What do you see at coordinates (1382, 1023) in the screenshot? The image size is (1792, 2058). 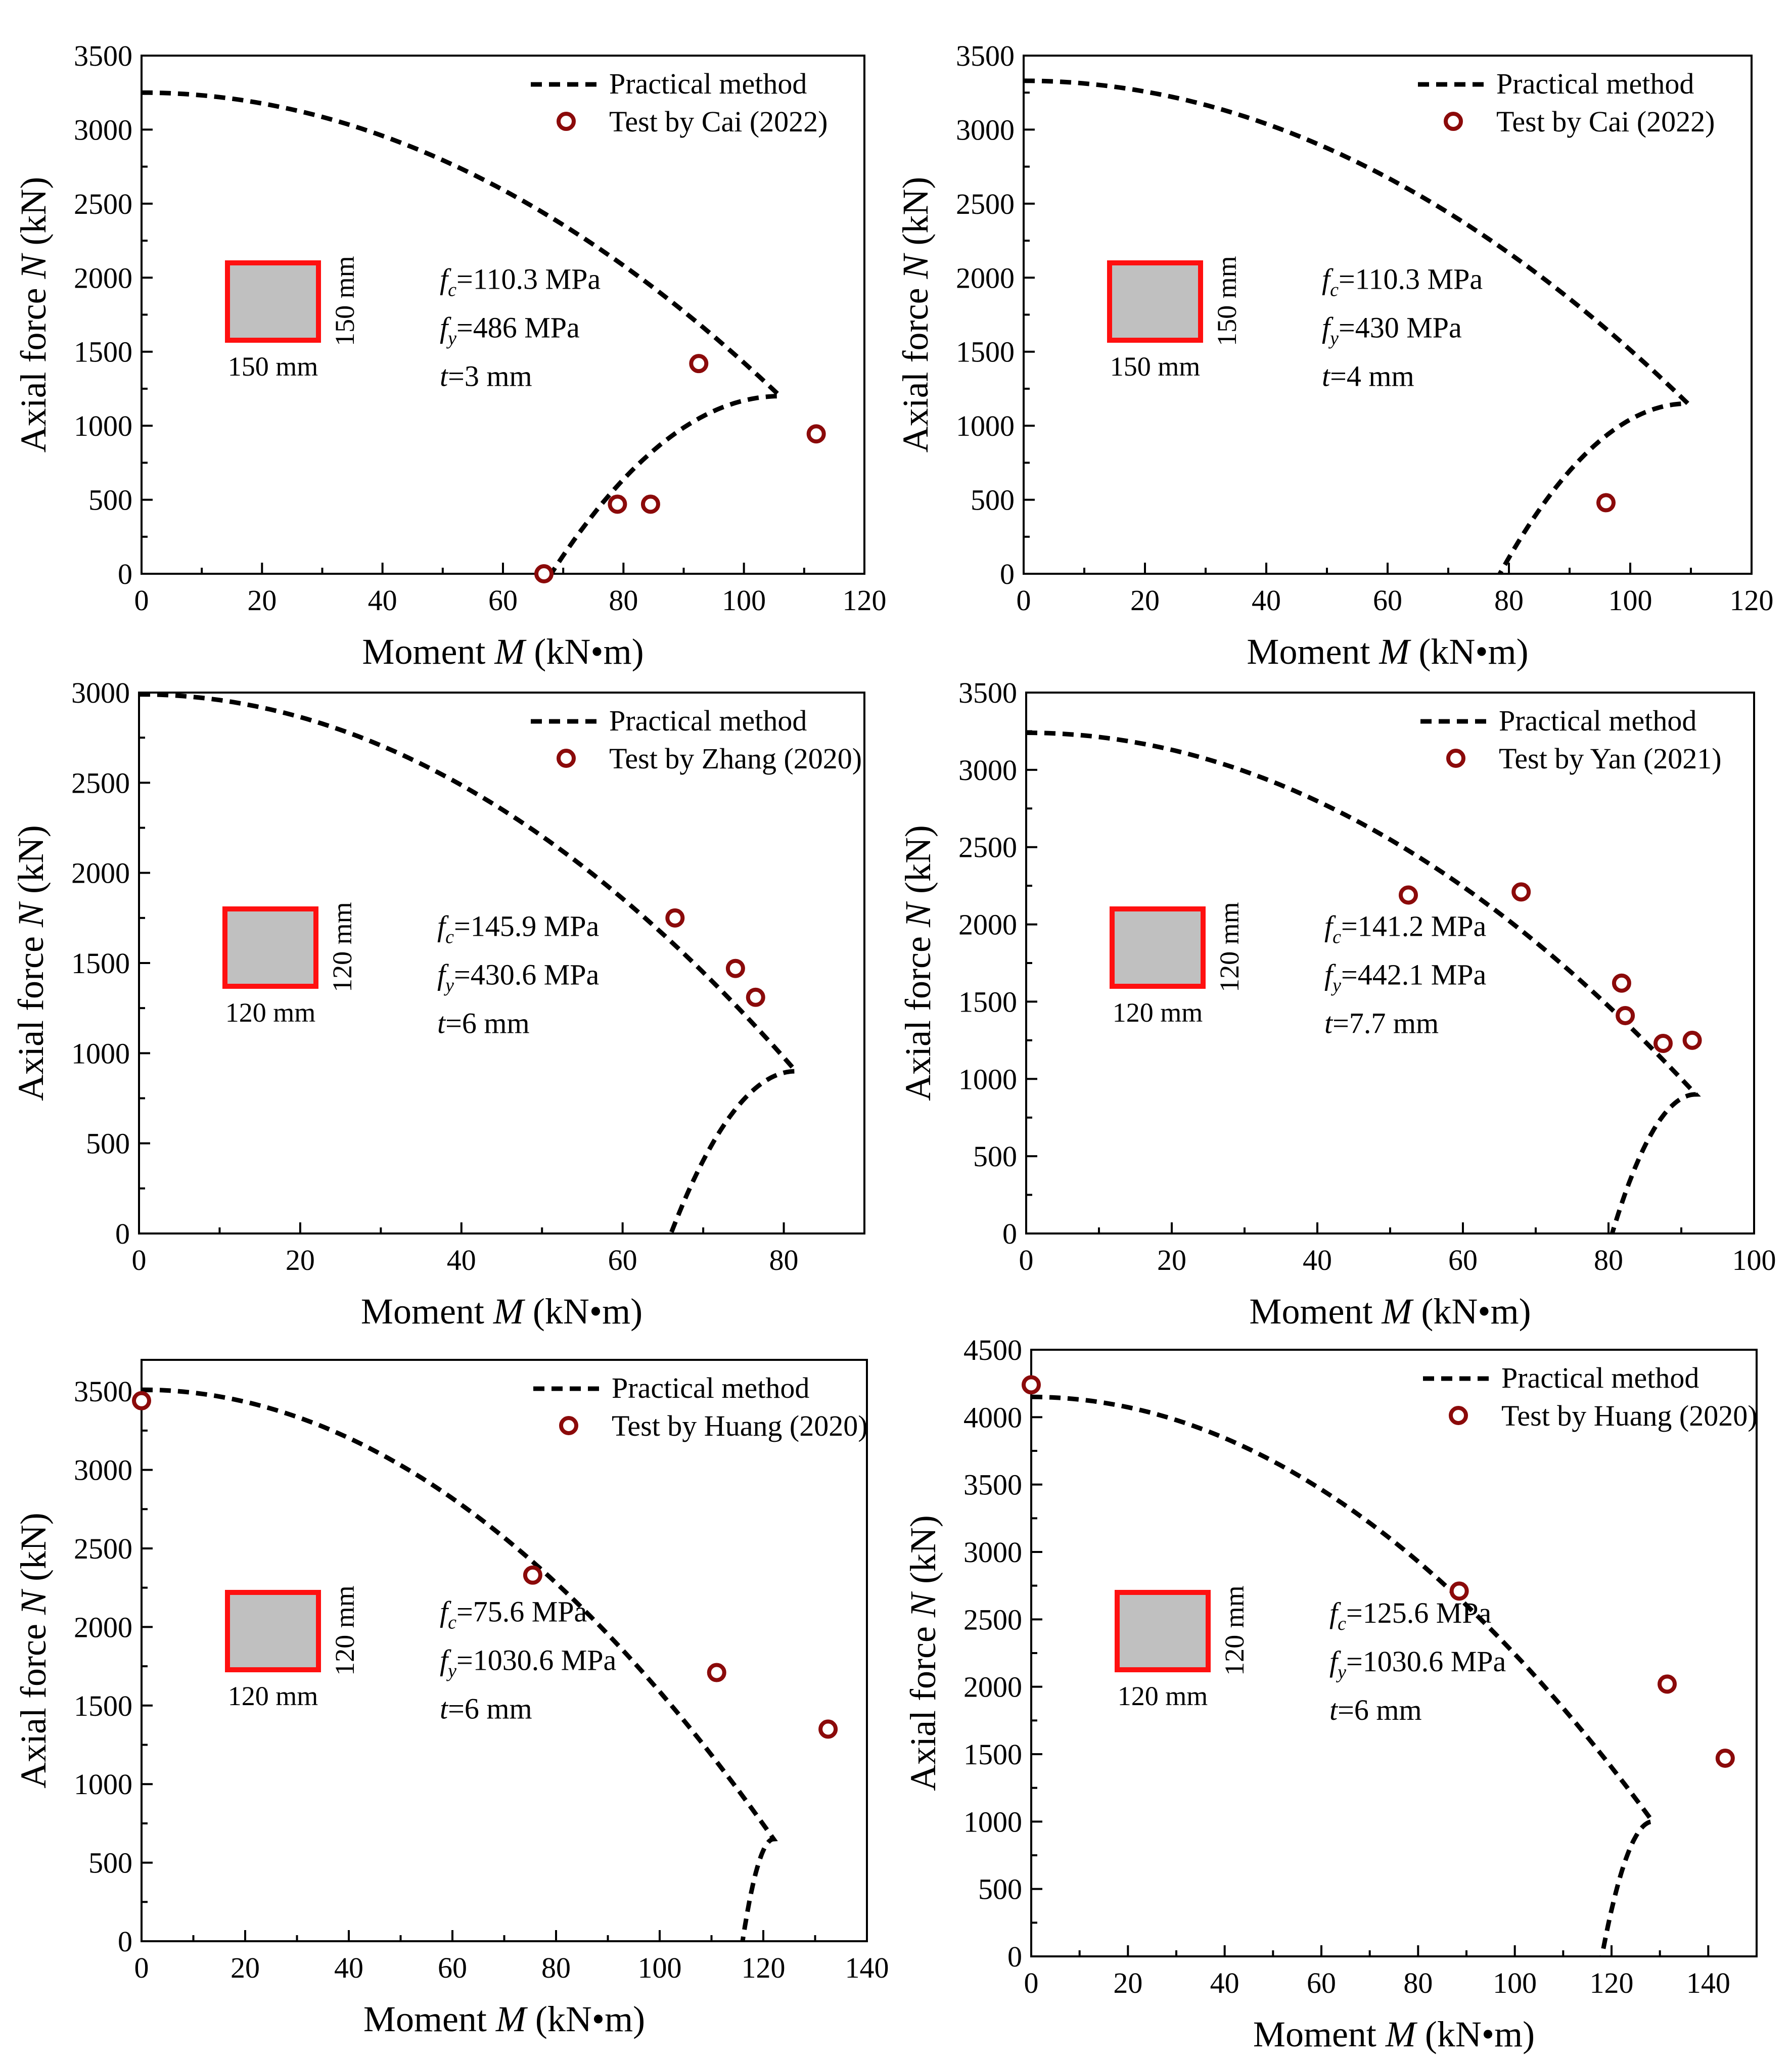 I see `param-t: t=7.7 mm` at bounding box center [1382, 1023].